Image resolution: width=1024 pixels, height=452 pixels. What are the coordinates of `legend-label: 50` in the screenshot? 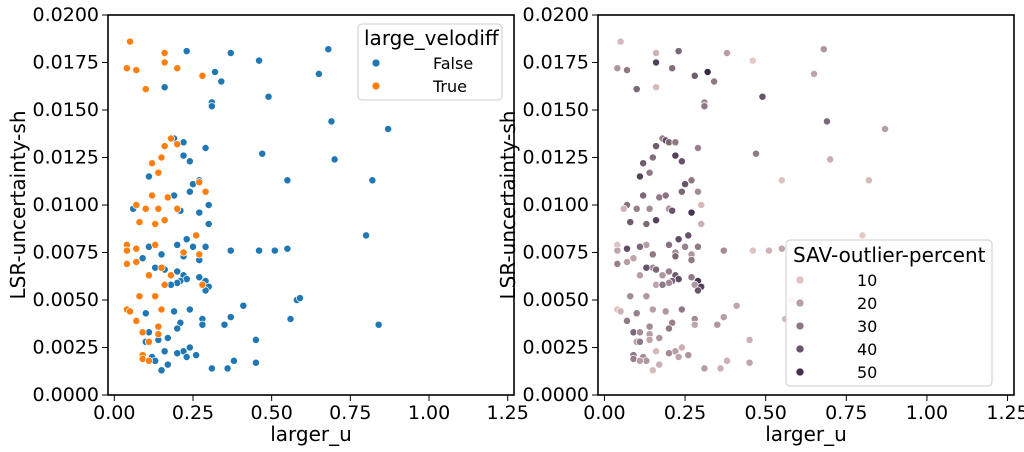 It's located at (867, 372).